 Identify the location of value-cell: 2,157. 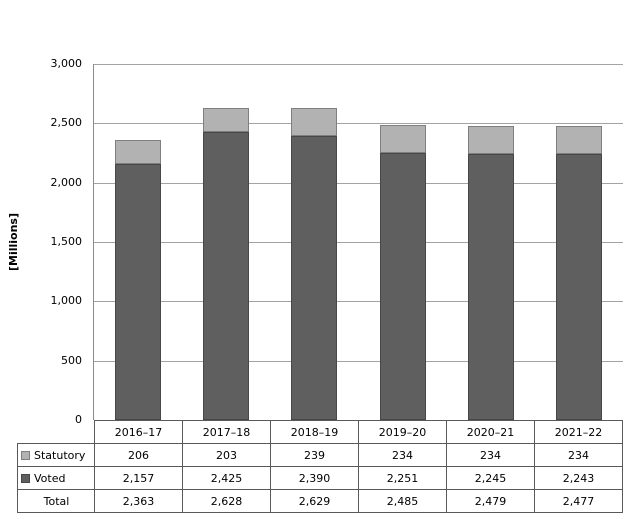
(138, 478).